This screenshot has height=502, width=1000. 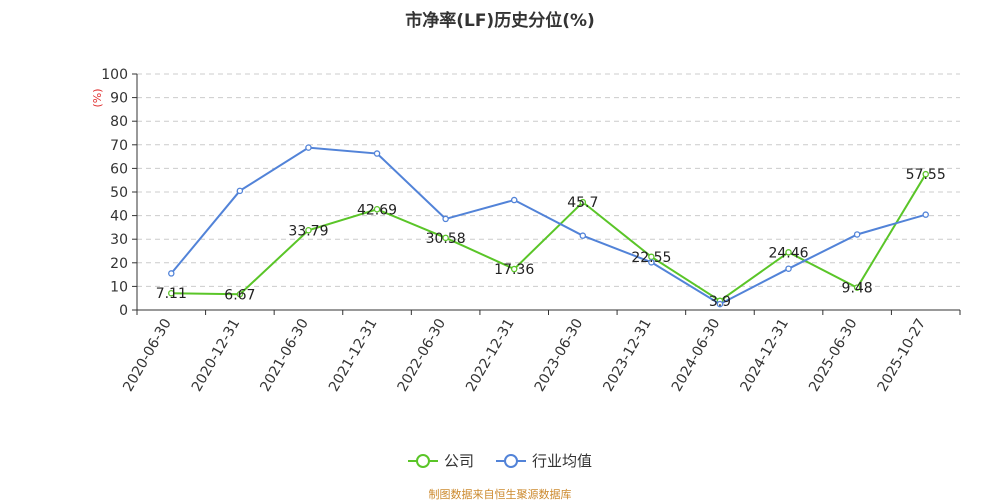 I want to click on source-note: 制图数据来自恒生聚源数据库, so click(x=500, y=494).